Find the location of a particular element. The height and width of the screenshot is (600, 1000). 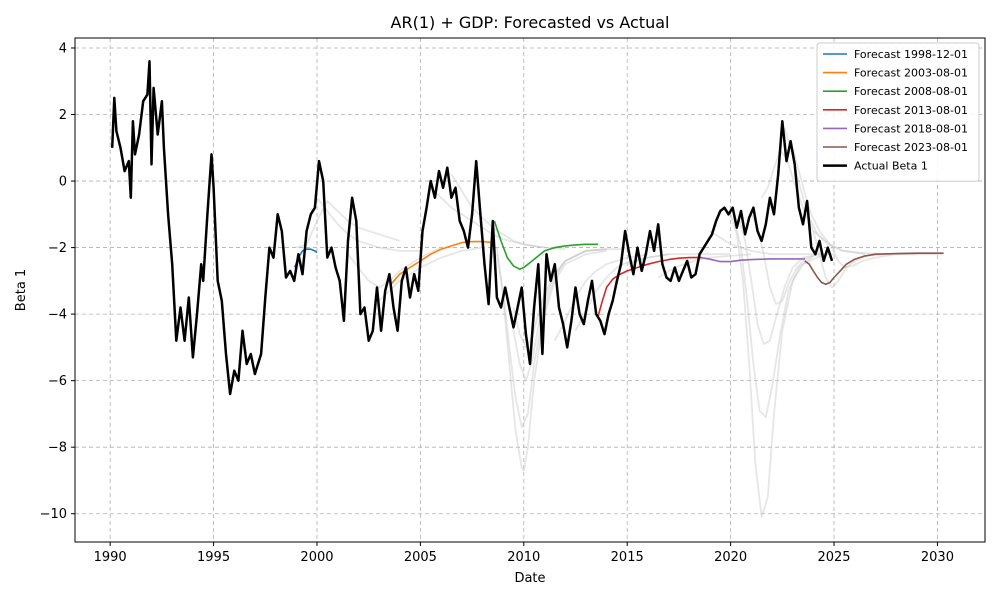

x-tick-label: 2025 is located at coordinates (833, 557).